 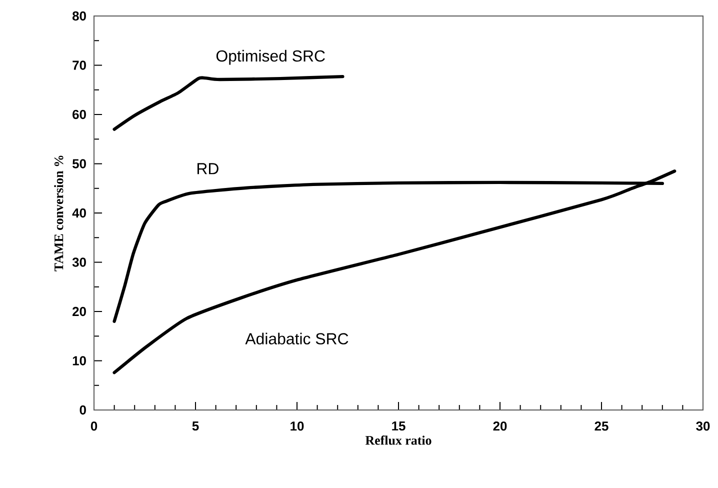 What do you see at coordinates (500, 426) in the screenshot?
I see `x-tick-label: 20` at bounding box center [500, 426].